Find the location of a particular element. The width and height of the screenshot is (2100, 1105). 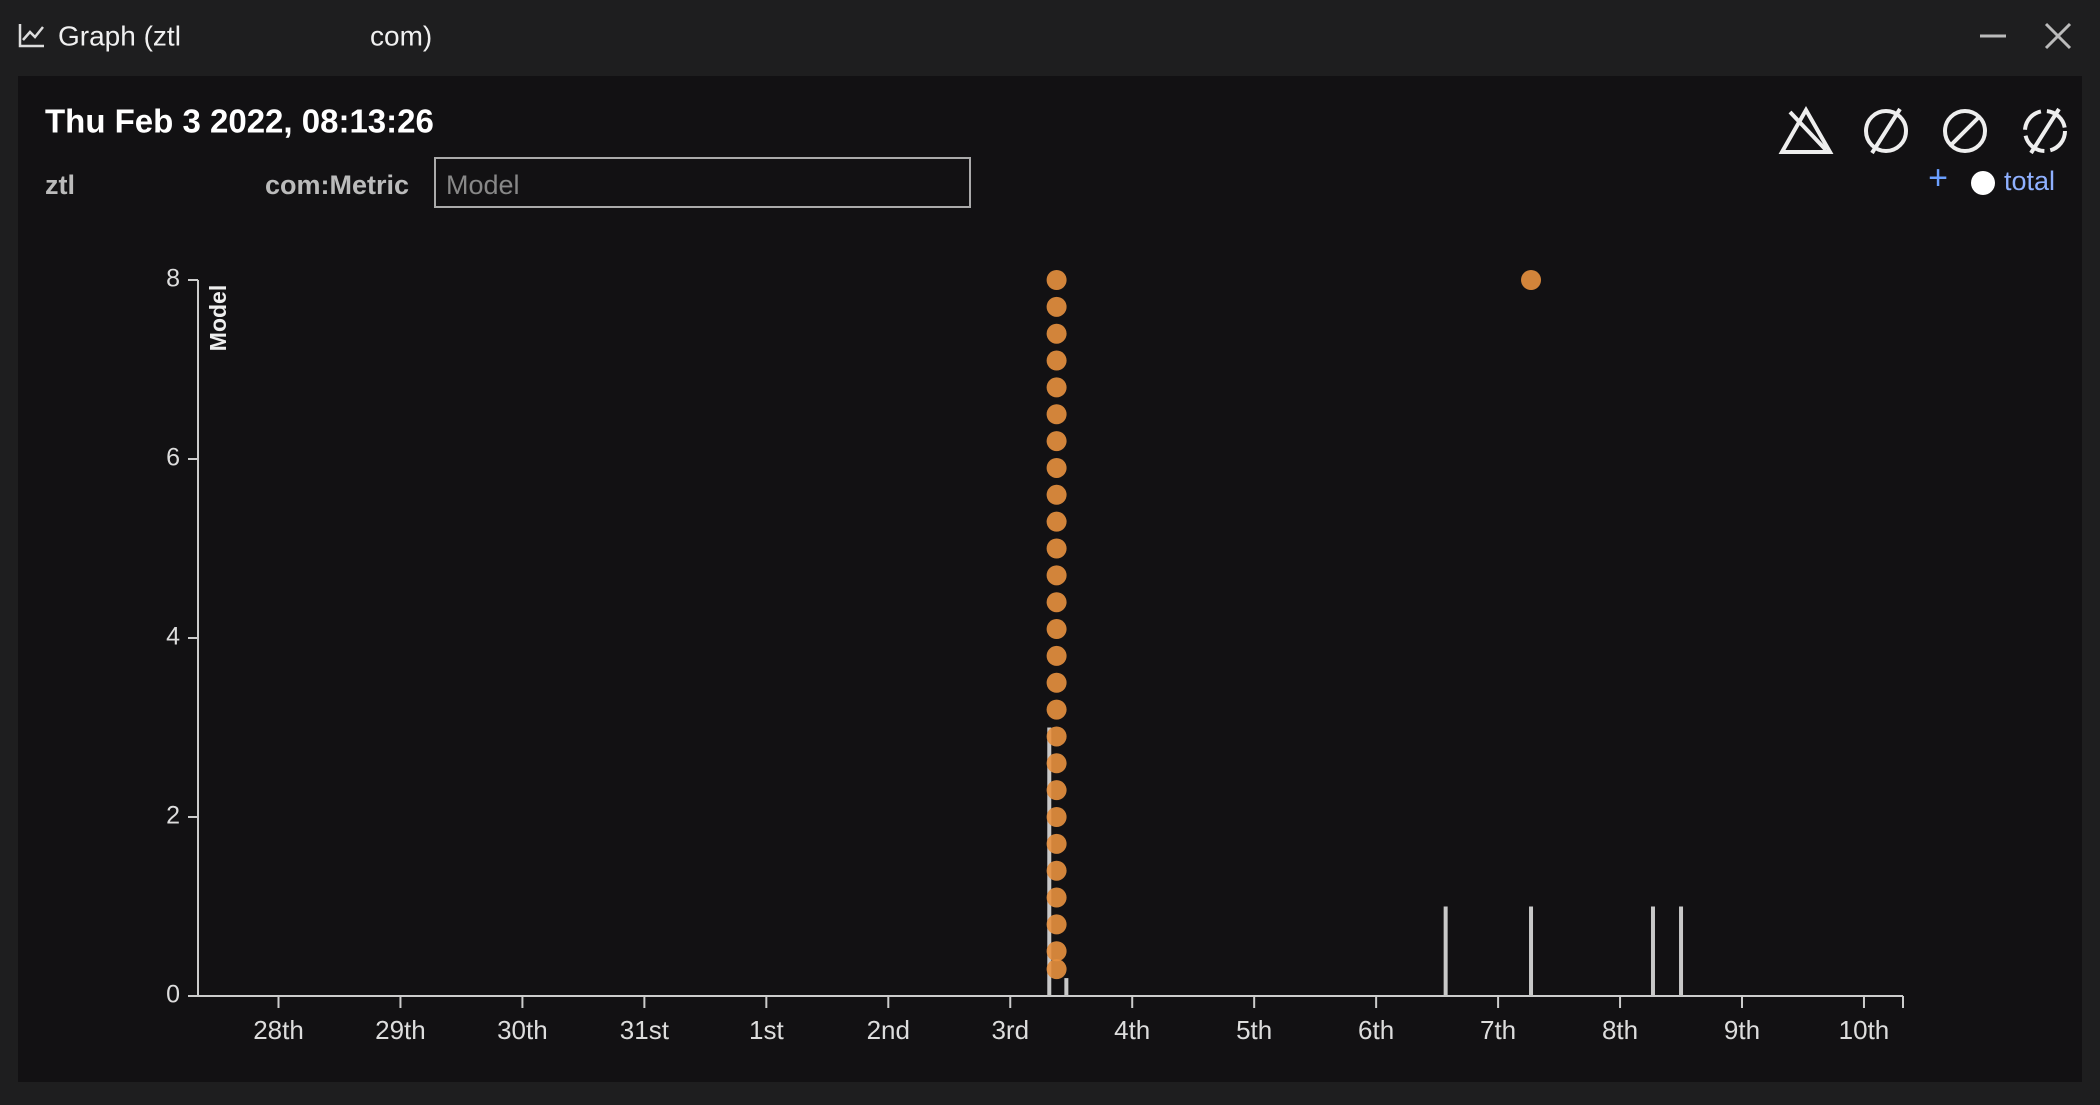

x-tick-label: 4th is located at coordinates (1132, 1030).